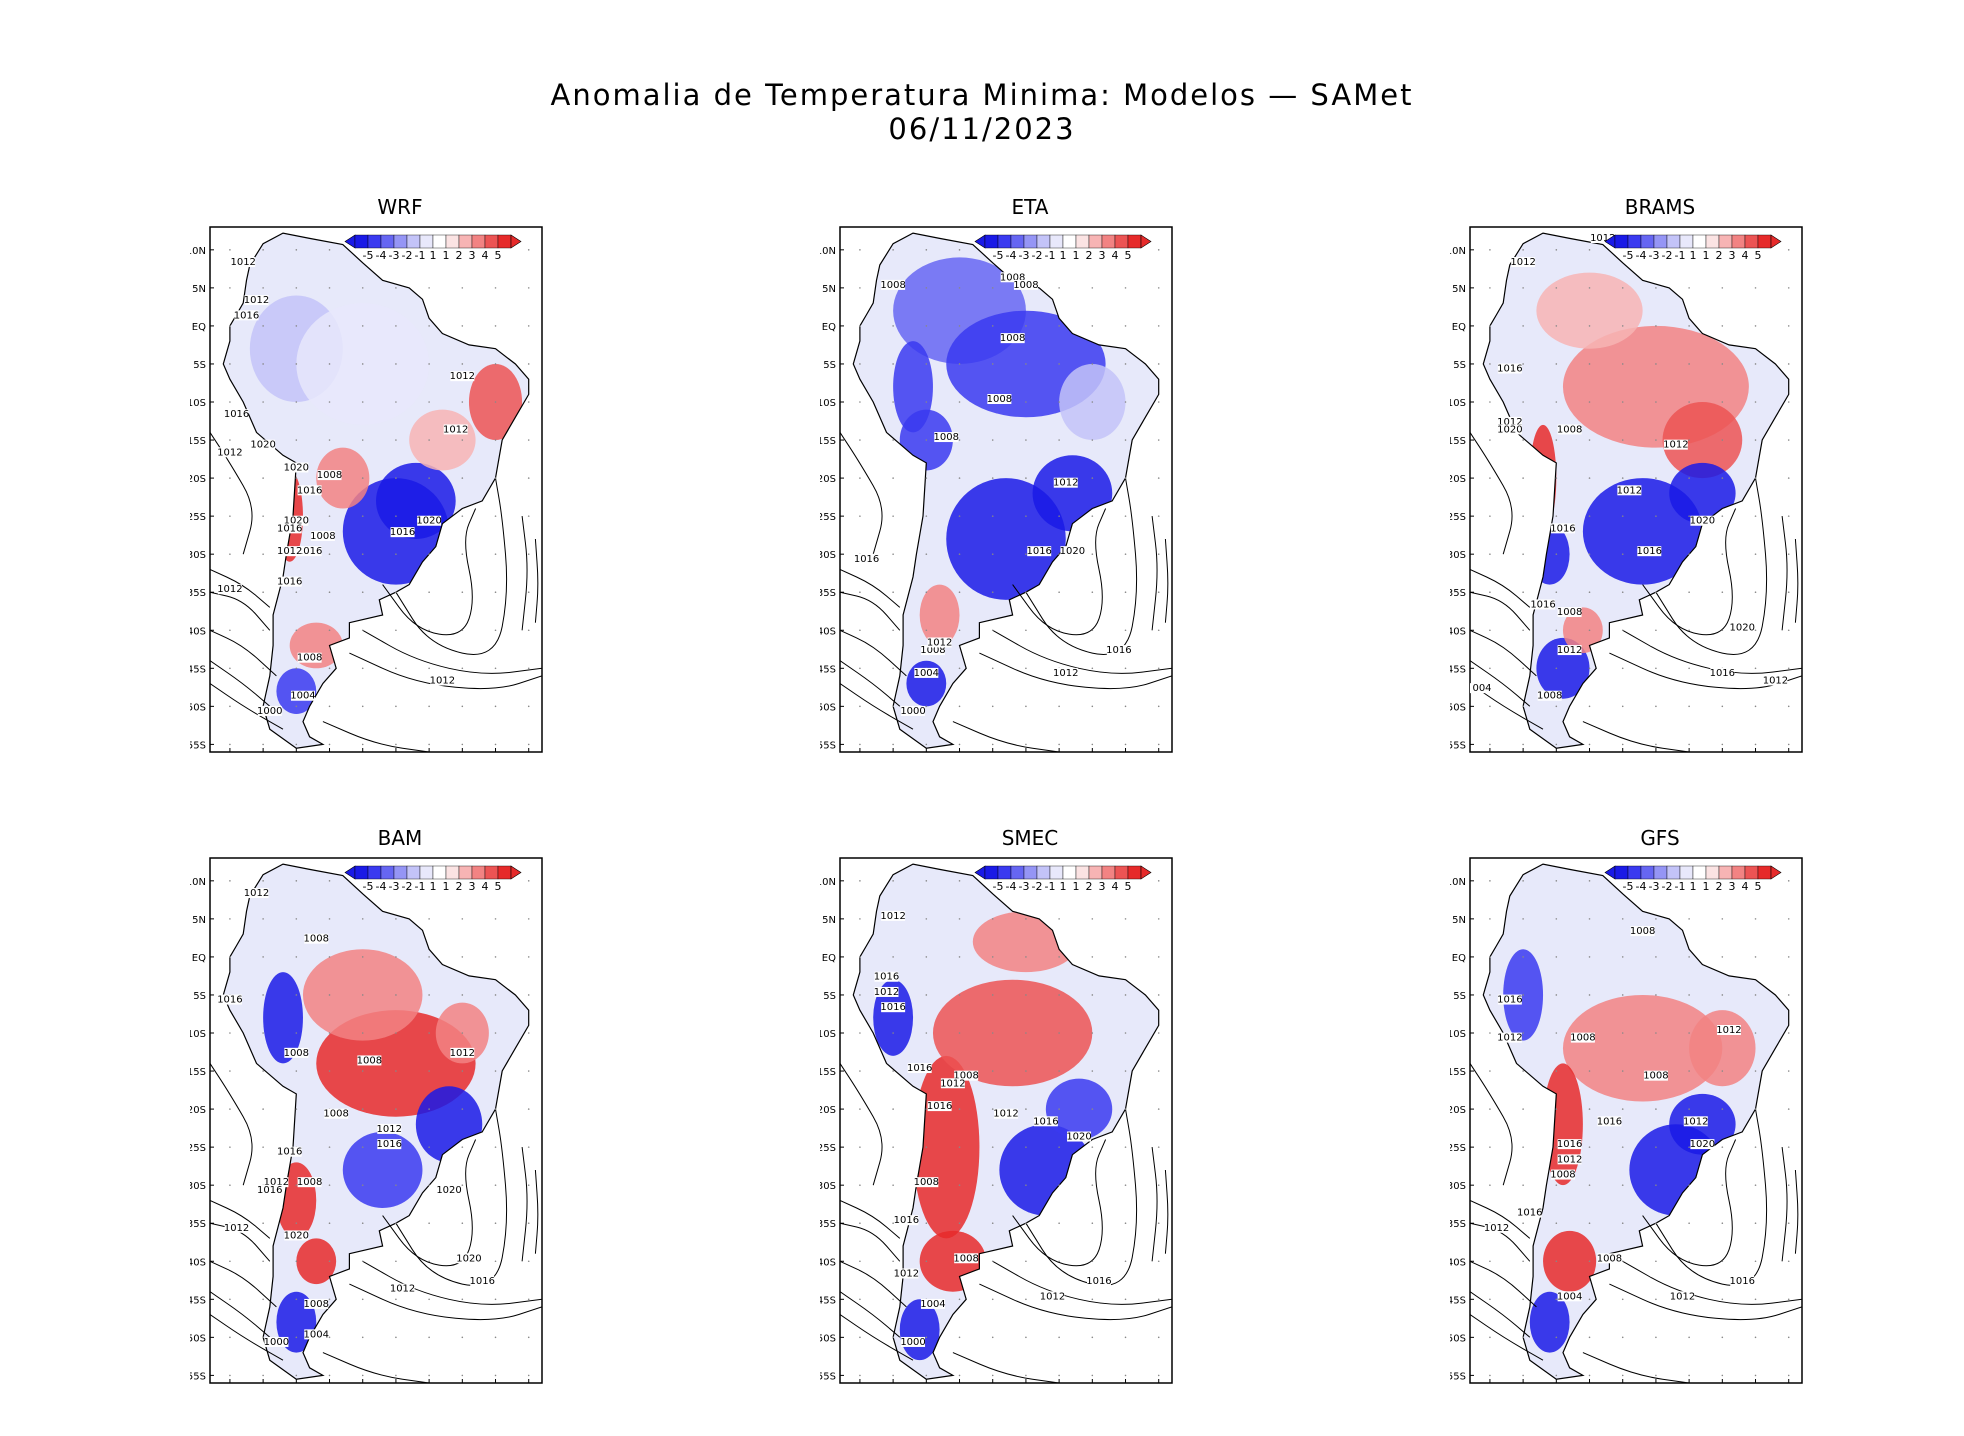  I want to click on panel-title: WRF, so click(400, 207).